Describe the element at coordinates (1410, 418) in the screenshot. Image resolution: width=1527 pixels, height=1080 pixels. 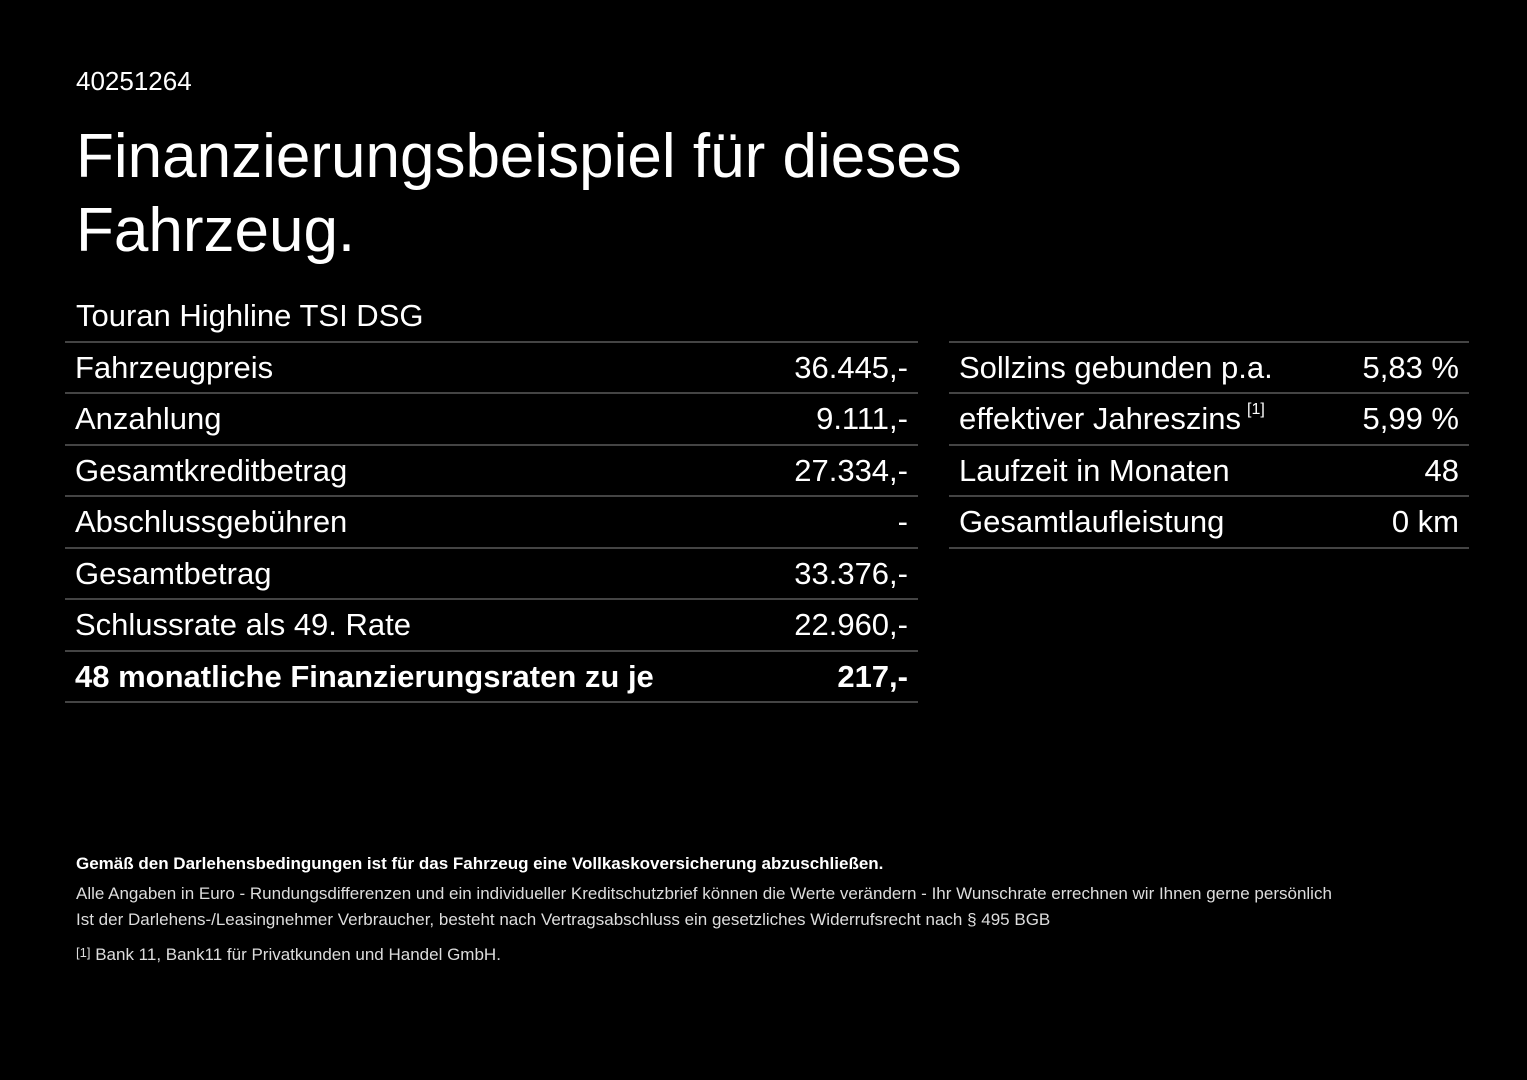
I see `row-value: 5,99 %` at that location.